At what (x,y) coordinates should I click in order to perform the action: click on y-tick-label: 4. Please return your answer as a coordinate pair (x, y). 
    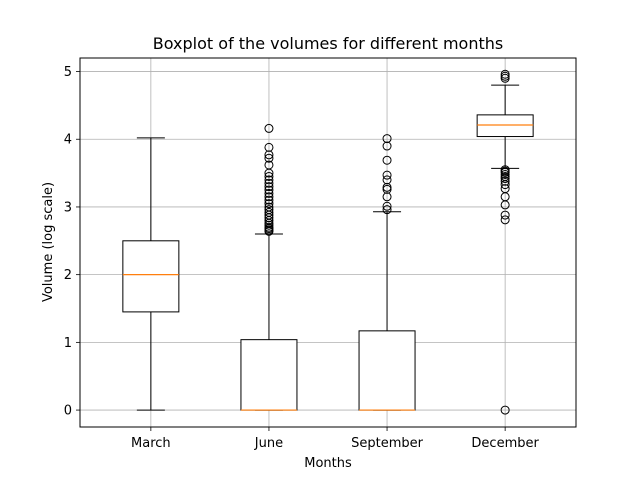
    Looking at the image, I should click on (68, 140).